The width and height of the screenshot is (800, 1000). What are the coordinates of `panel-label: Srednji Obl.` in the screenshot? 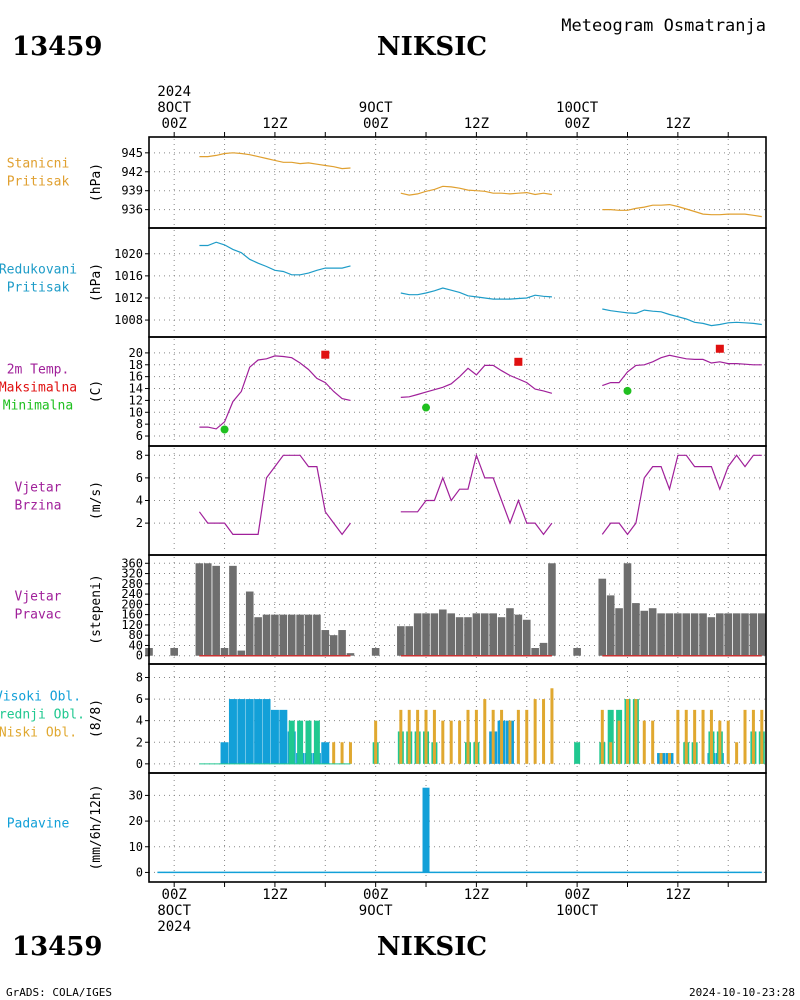 It's located at (42, 715).